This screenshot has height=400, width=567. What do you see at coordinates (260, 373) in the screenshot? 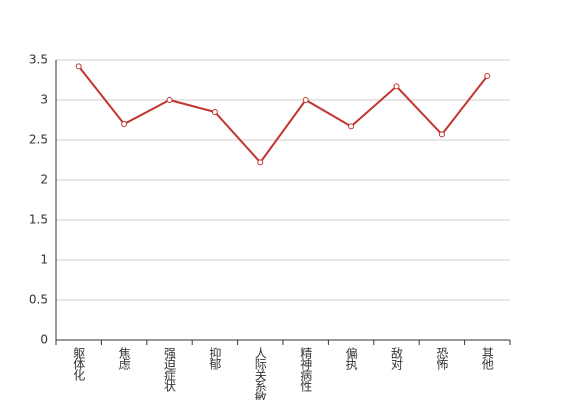
I see `x-tick-label: 人际关系敏感` at bounding box center [260, 373].